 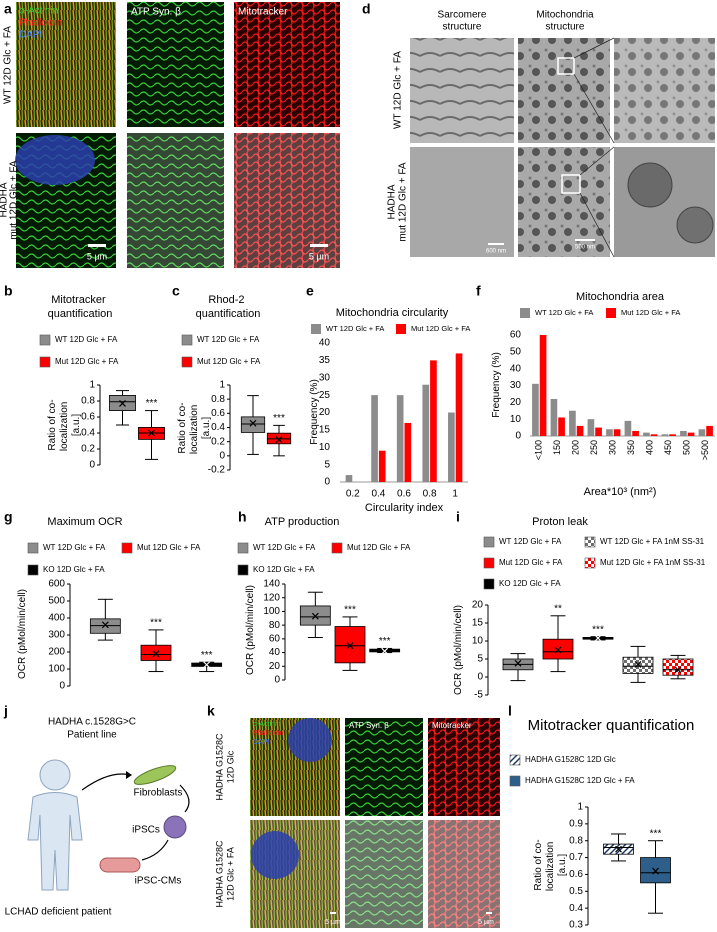 I want to click on y-tick-label: 300, so click(x=56, y=635).